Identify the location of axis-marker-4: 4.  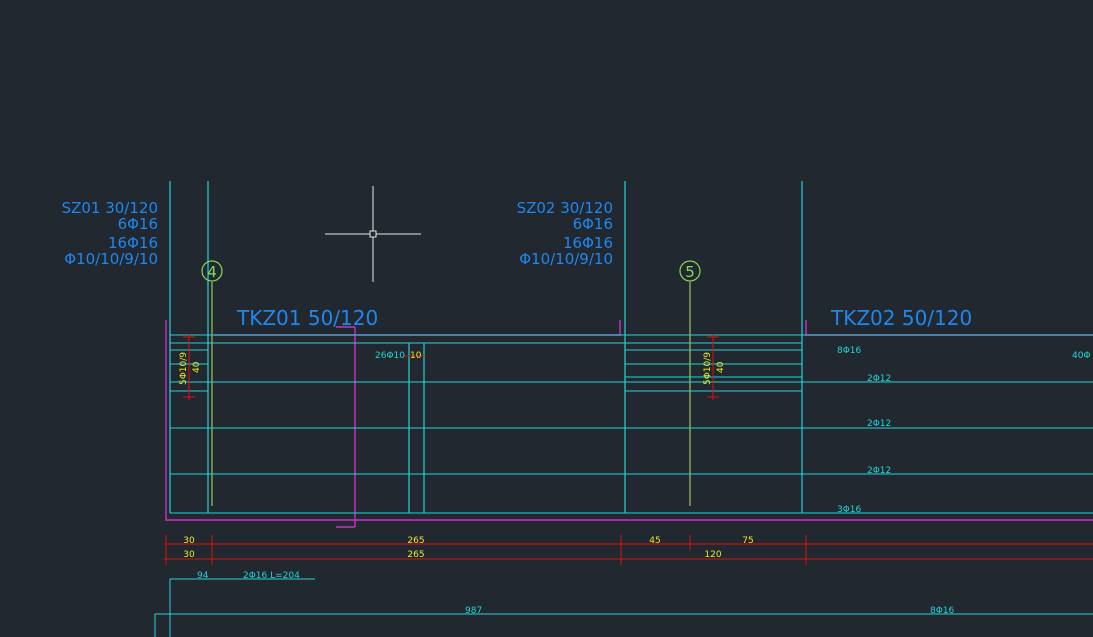
(212, 271).